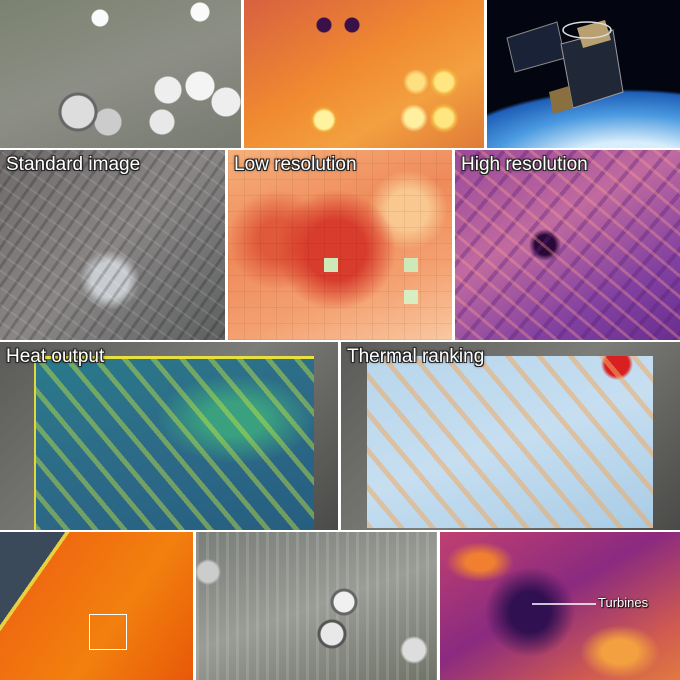 The image size is (680, 680). Describe the element at coordinates (416, 356) in the screenshot. I see `panel-label: Thermal ranking` at that location.